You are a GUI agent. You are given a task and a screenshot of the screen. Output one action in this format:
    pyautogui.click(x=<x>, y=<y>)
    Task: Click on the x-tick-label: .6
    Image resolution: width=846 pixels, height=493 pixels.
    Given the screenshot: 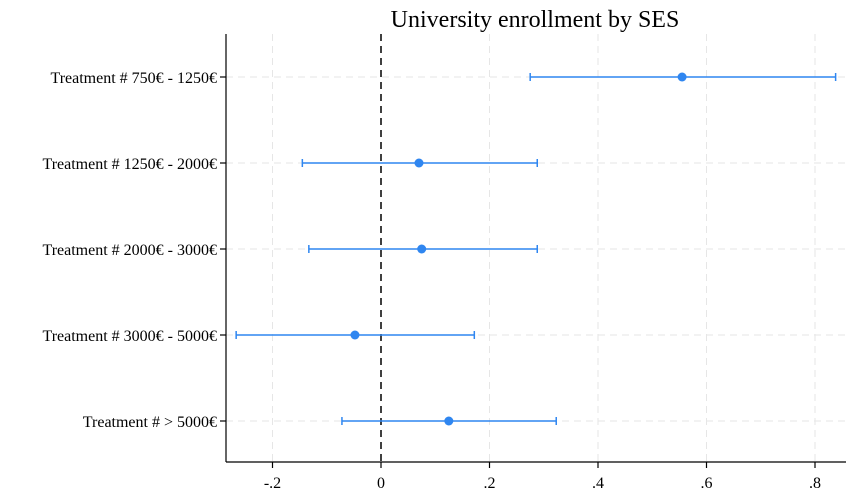 What is the action you would take?
    pyautogui.click(x=707, y=483)
    